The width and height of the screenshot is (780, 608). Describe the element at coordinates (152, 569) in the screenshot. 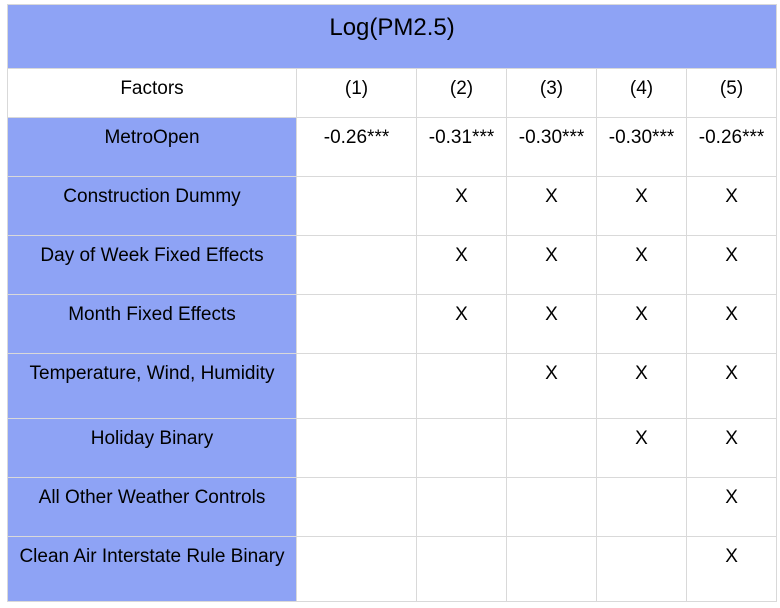

I see `row-label: Clean Air Interstate Rule Binary` at that location.